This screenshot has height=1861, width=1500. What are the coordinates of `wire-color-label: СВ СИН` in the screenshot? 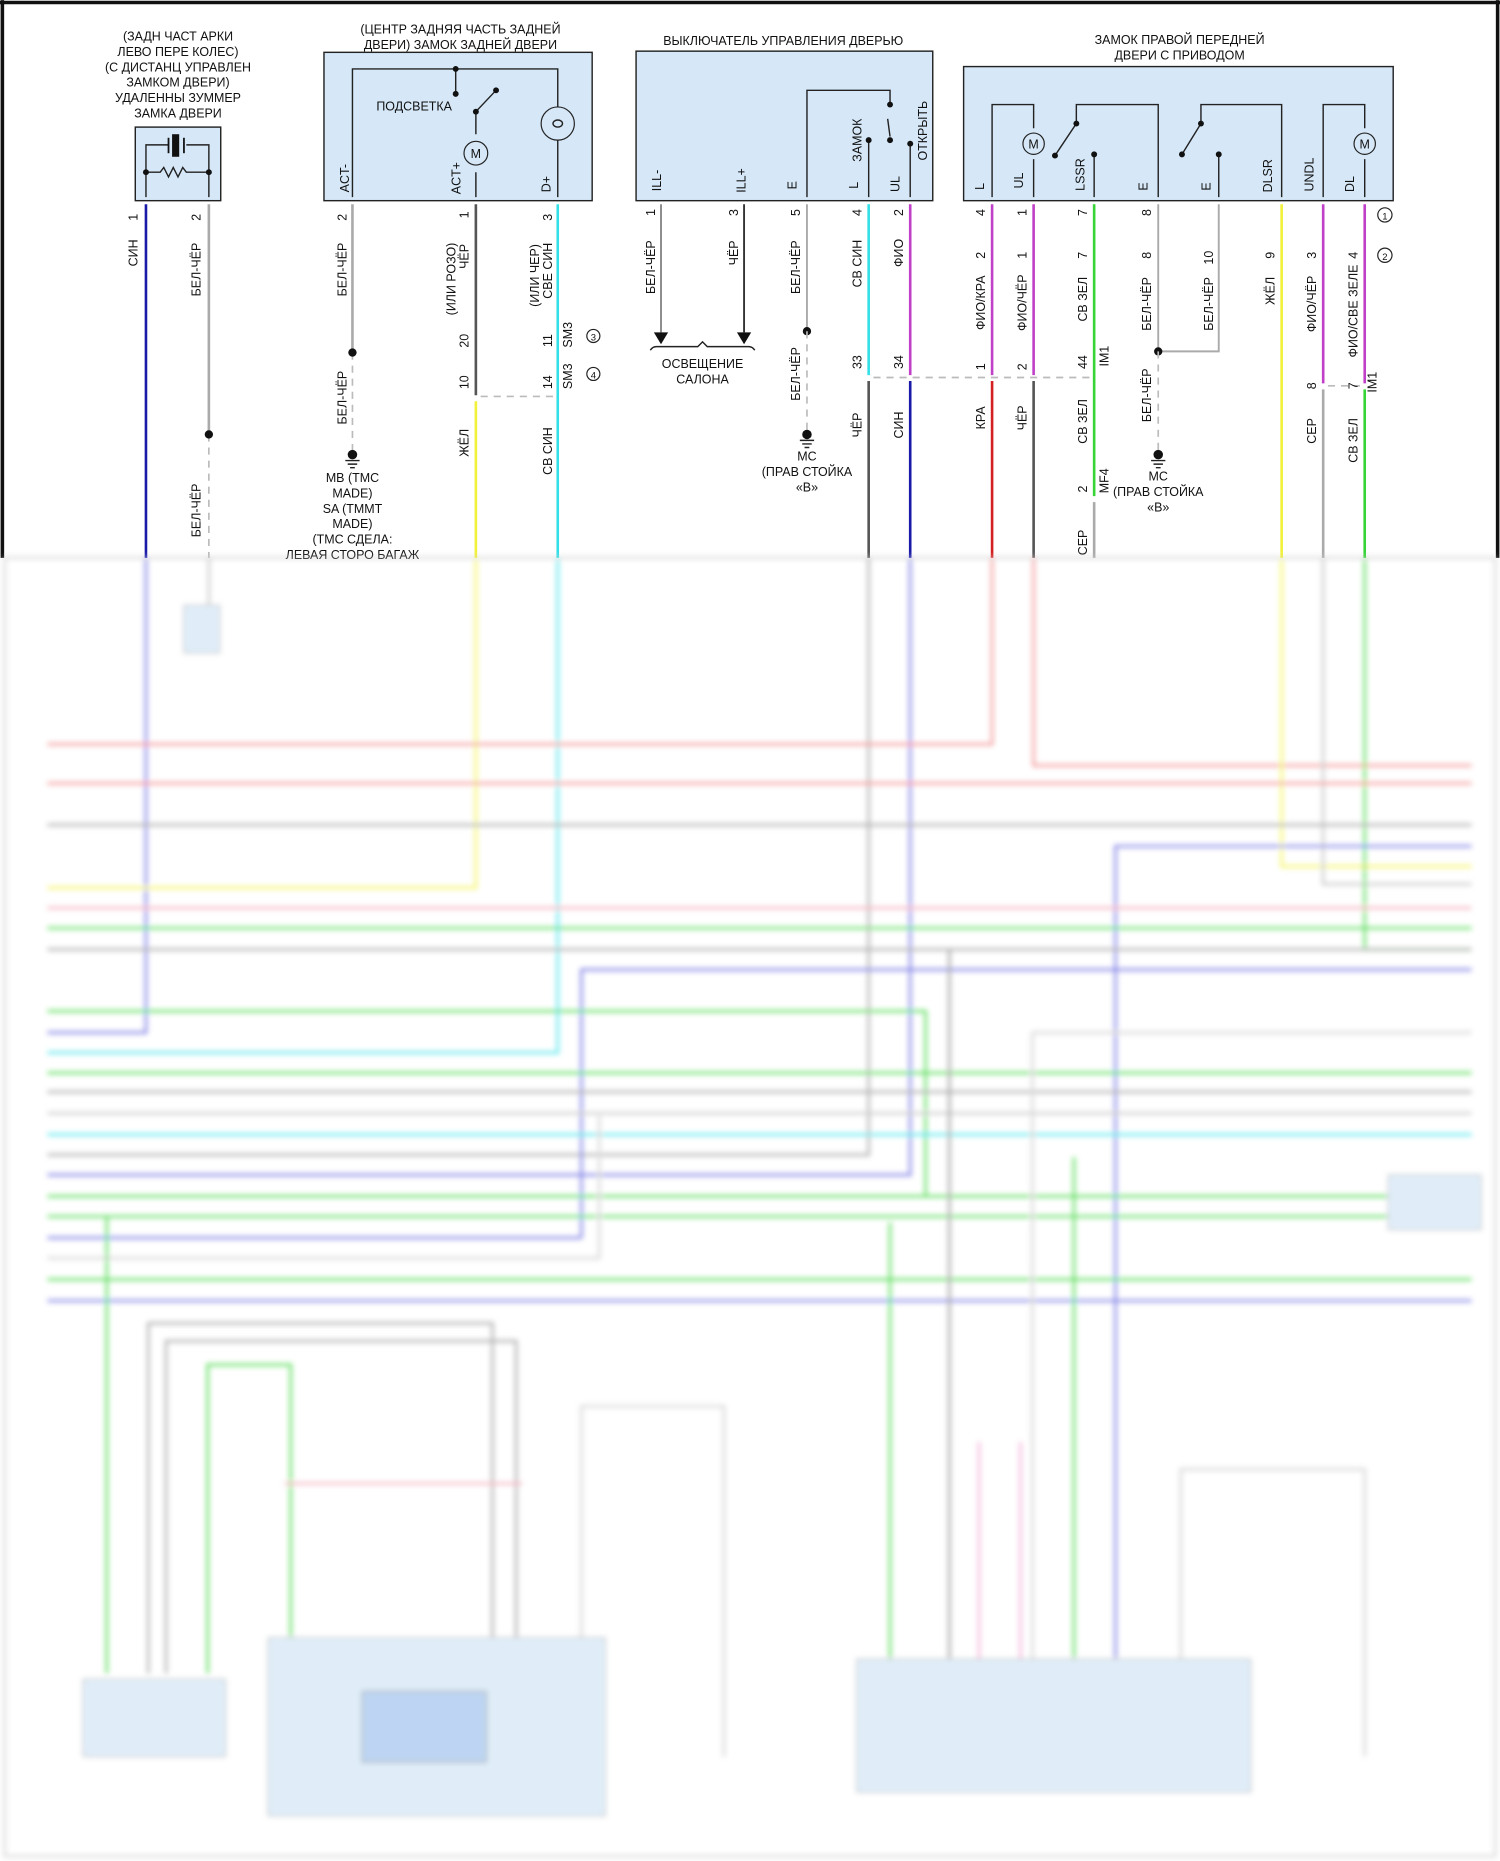 It's located at (858, 264).